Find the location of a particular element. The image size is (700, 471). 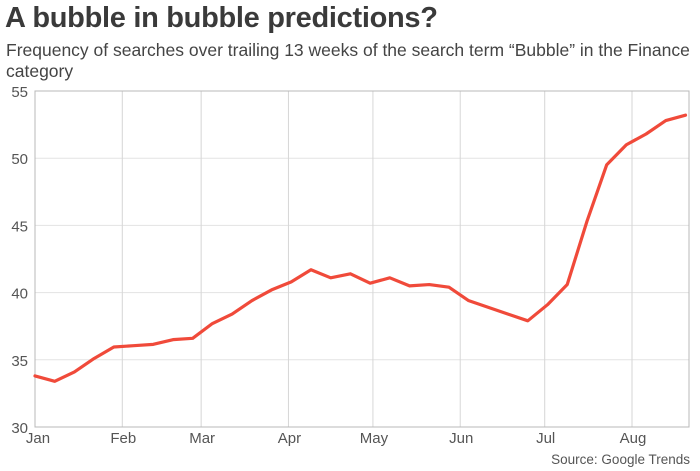

x-tick-label: Jul is located at coordinates (545, 438).